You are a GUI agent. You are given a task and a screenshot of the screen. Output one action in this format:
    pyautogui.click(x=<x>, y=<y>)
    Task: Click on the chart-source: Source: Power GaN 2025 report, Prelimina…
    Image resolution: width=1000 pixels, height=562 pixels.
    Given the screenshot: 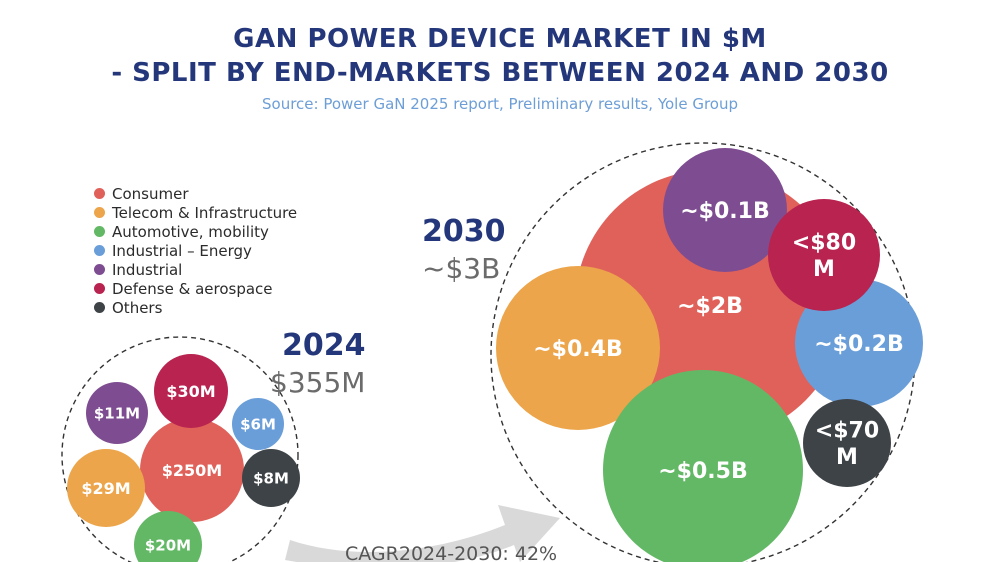 What is the action you would take?
    pyautogui.click(x=500, y=104)
    